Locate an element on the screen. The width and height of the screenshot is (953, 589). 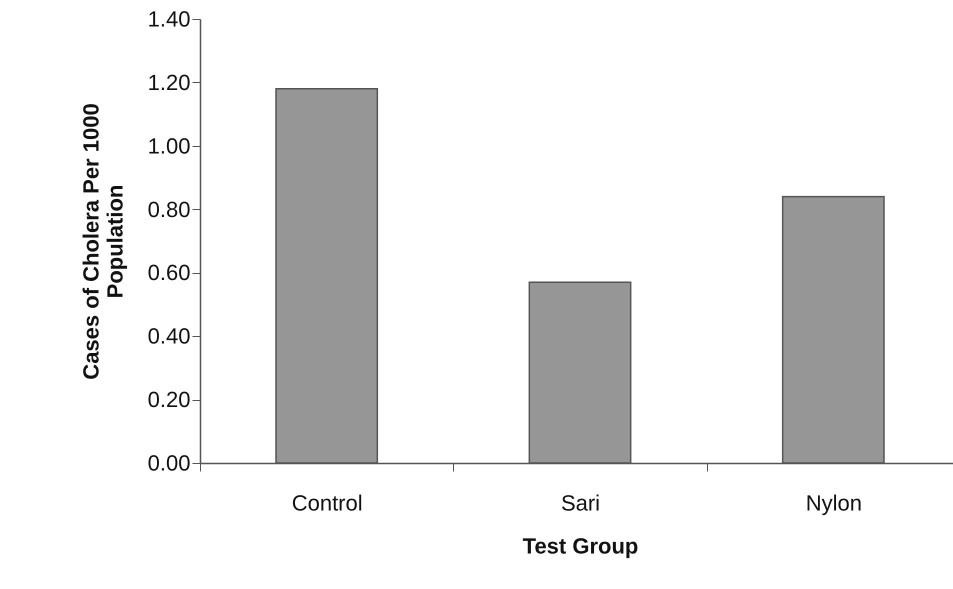
y-tick-label: 0.40 is located at coordinates (169, 336).